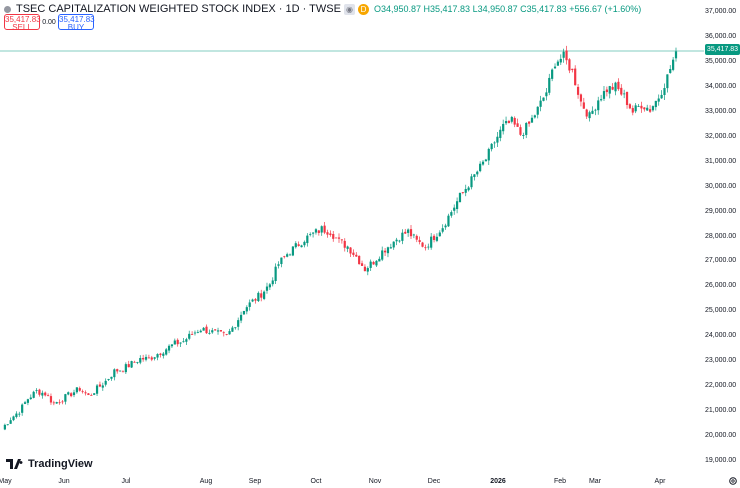 The width and height of the screenshot is (740, 488). What do you see at coordinates (721, 211) in the screenshot?
I see `y-tick-label: 29,000.00` at bounding box center [721, 211].